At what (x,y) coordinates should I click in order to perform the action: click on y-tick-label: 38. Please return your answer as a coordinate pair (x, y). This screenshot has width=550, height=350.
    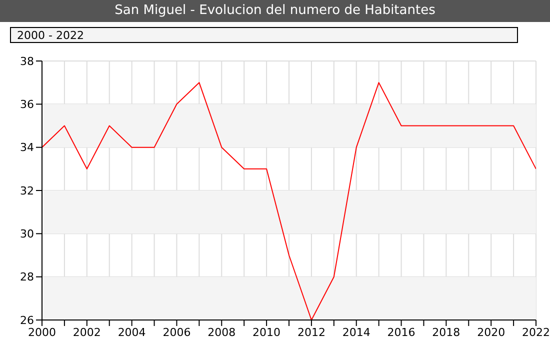
    Looking at the image, I should click on (27, 61).